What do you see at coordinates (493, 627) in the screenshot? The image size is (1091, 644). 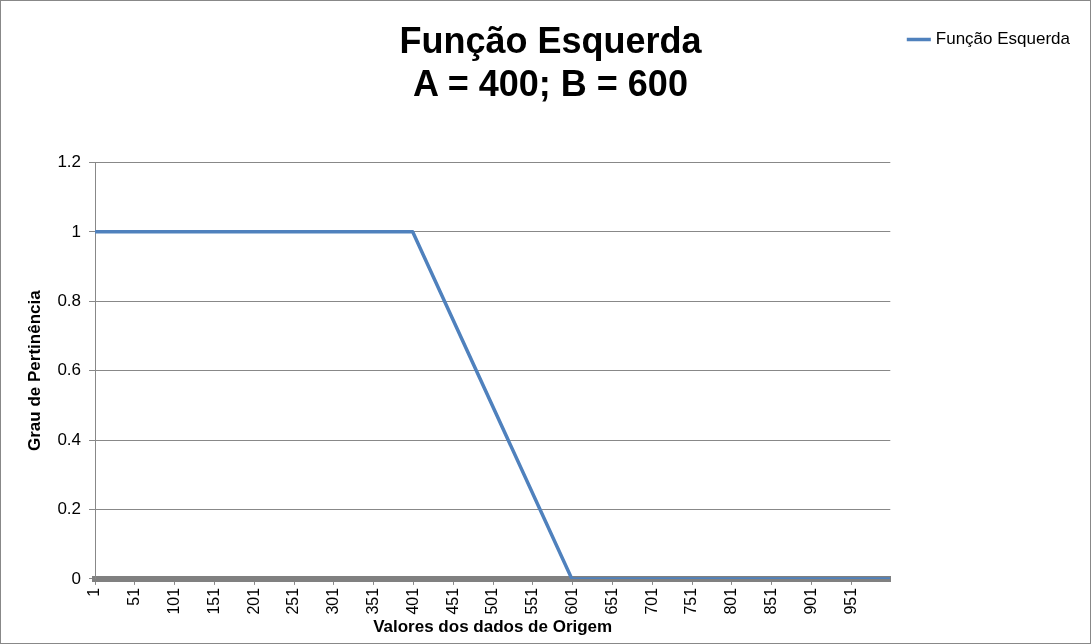 I see `x-axis-title: Valores dos dados de Origem` at bounding box center [493, 627].